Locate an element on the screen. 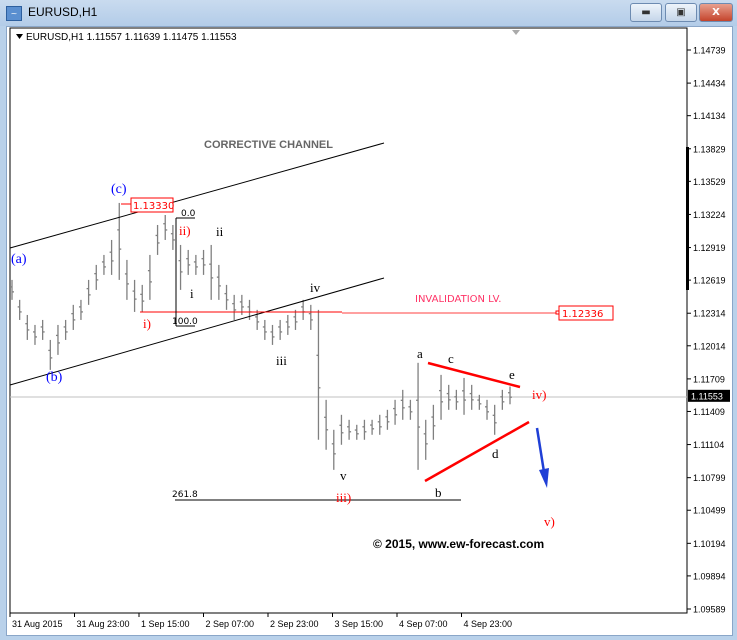  high-price-box is located at coordinates (152, 205).